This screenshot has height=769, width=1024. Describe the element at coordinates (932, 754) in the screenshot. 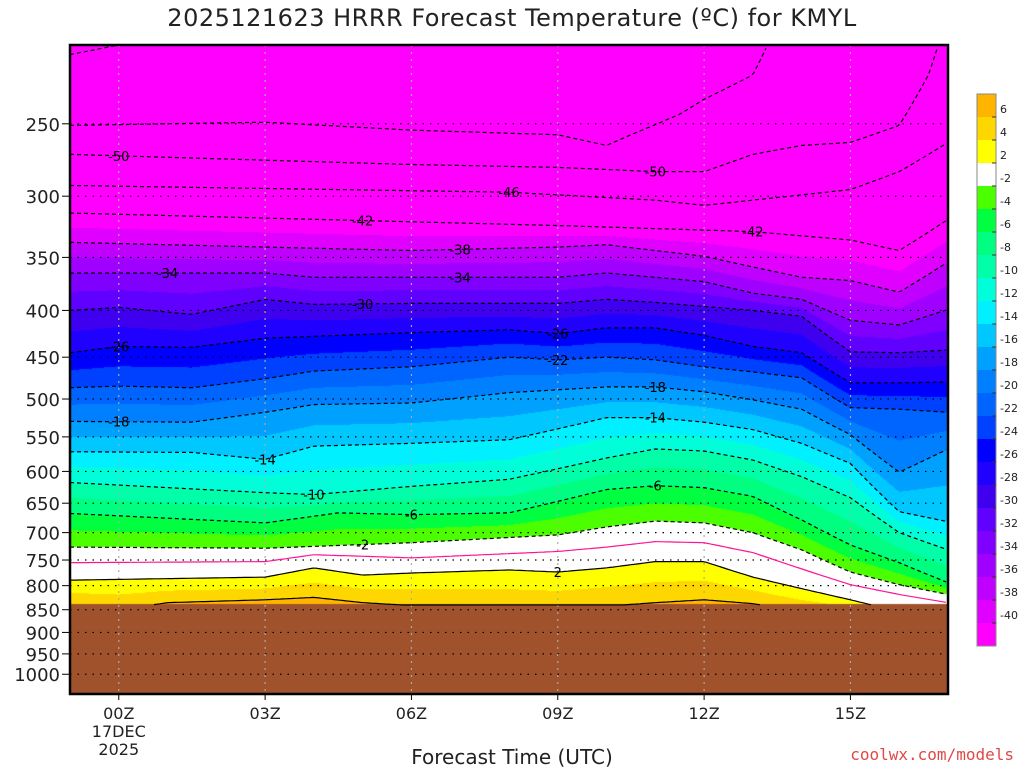

I see `credit-link: coolwx.com/models` at that location.